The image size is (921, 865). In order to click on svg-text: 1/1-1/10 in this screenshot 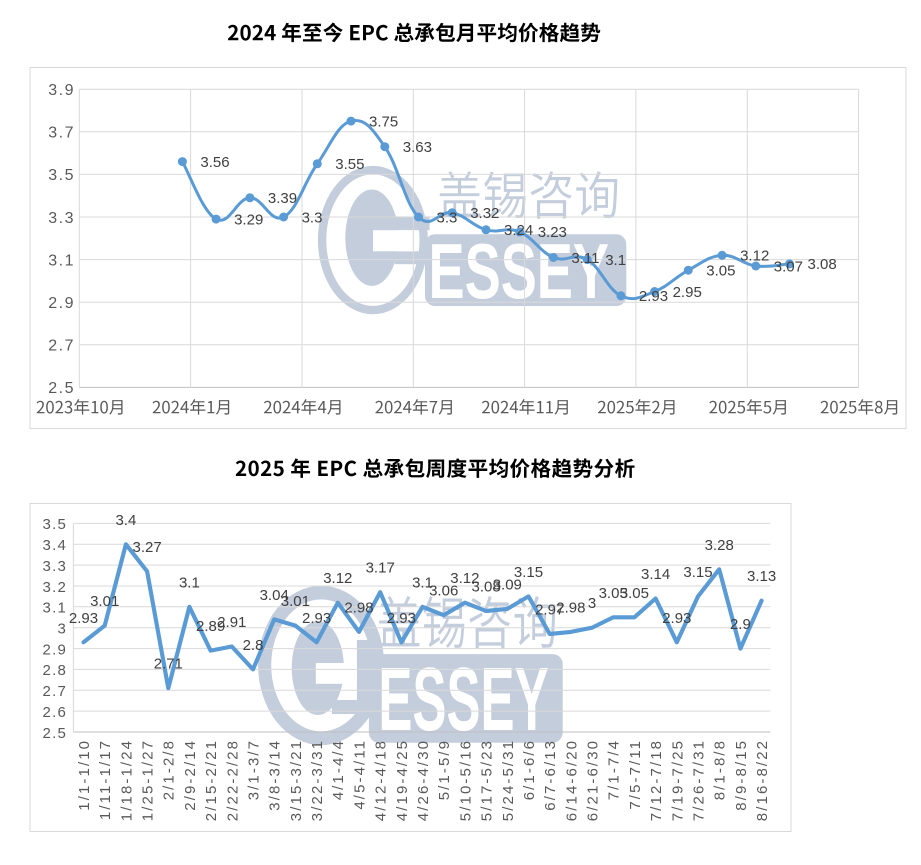, I will do `click(84, 775)`.